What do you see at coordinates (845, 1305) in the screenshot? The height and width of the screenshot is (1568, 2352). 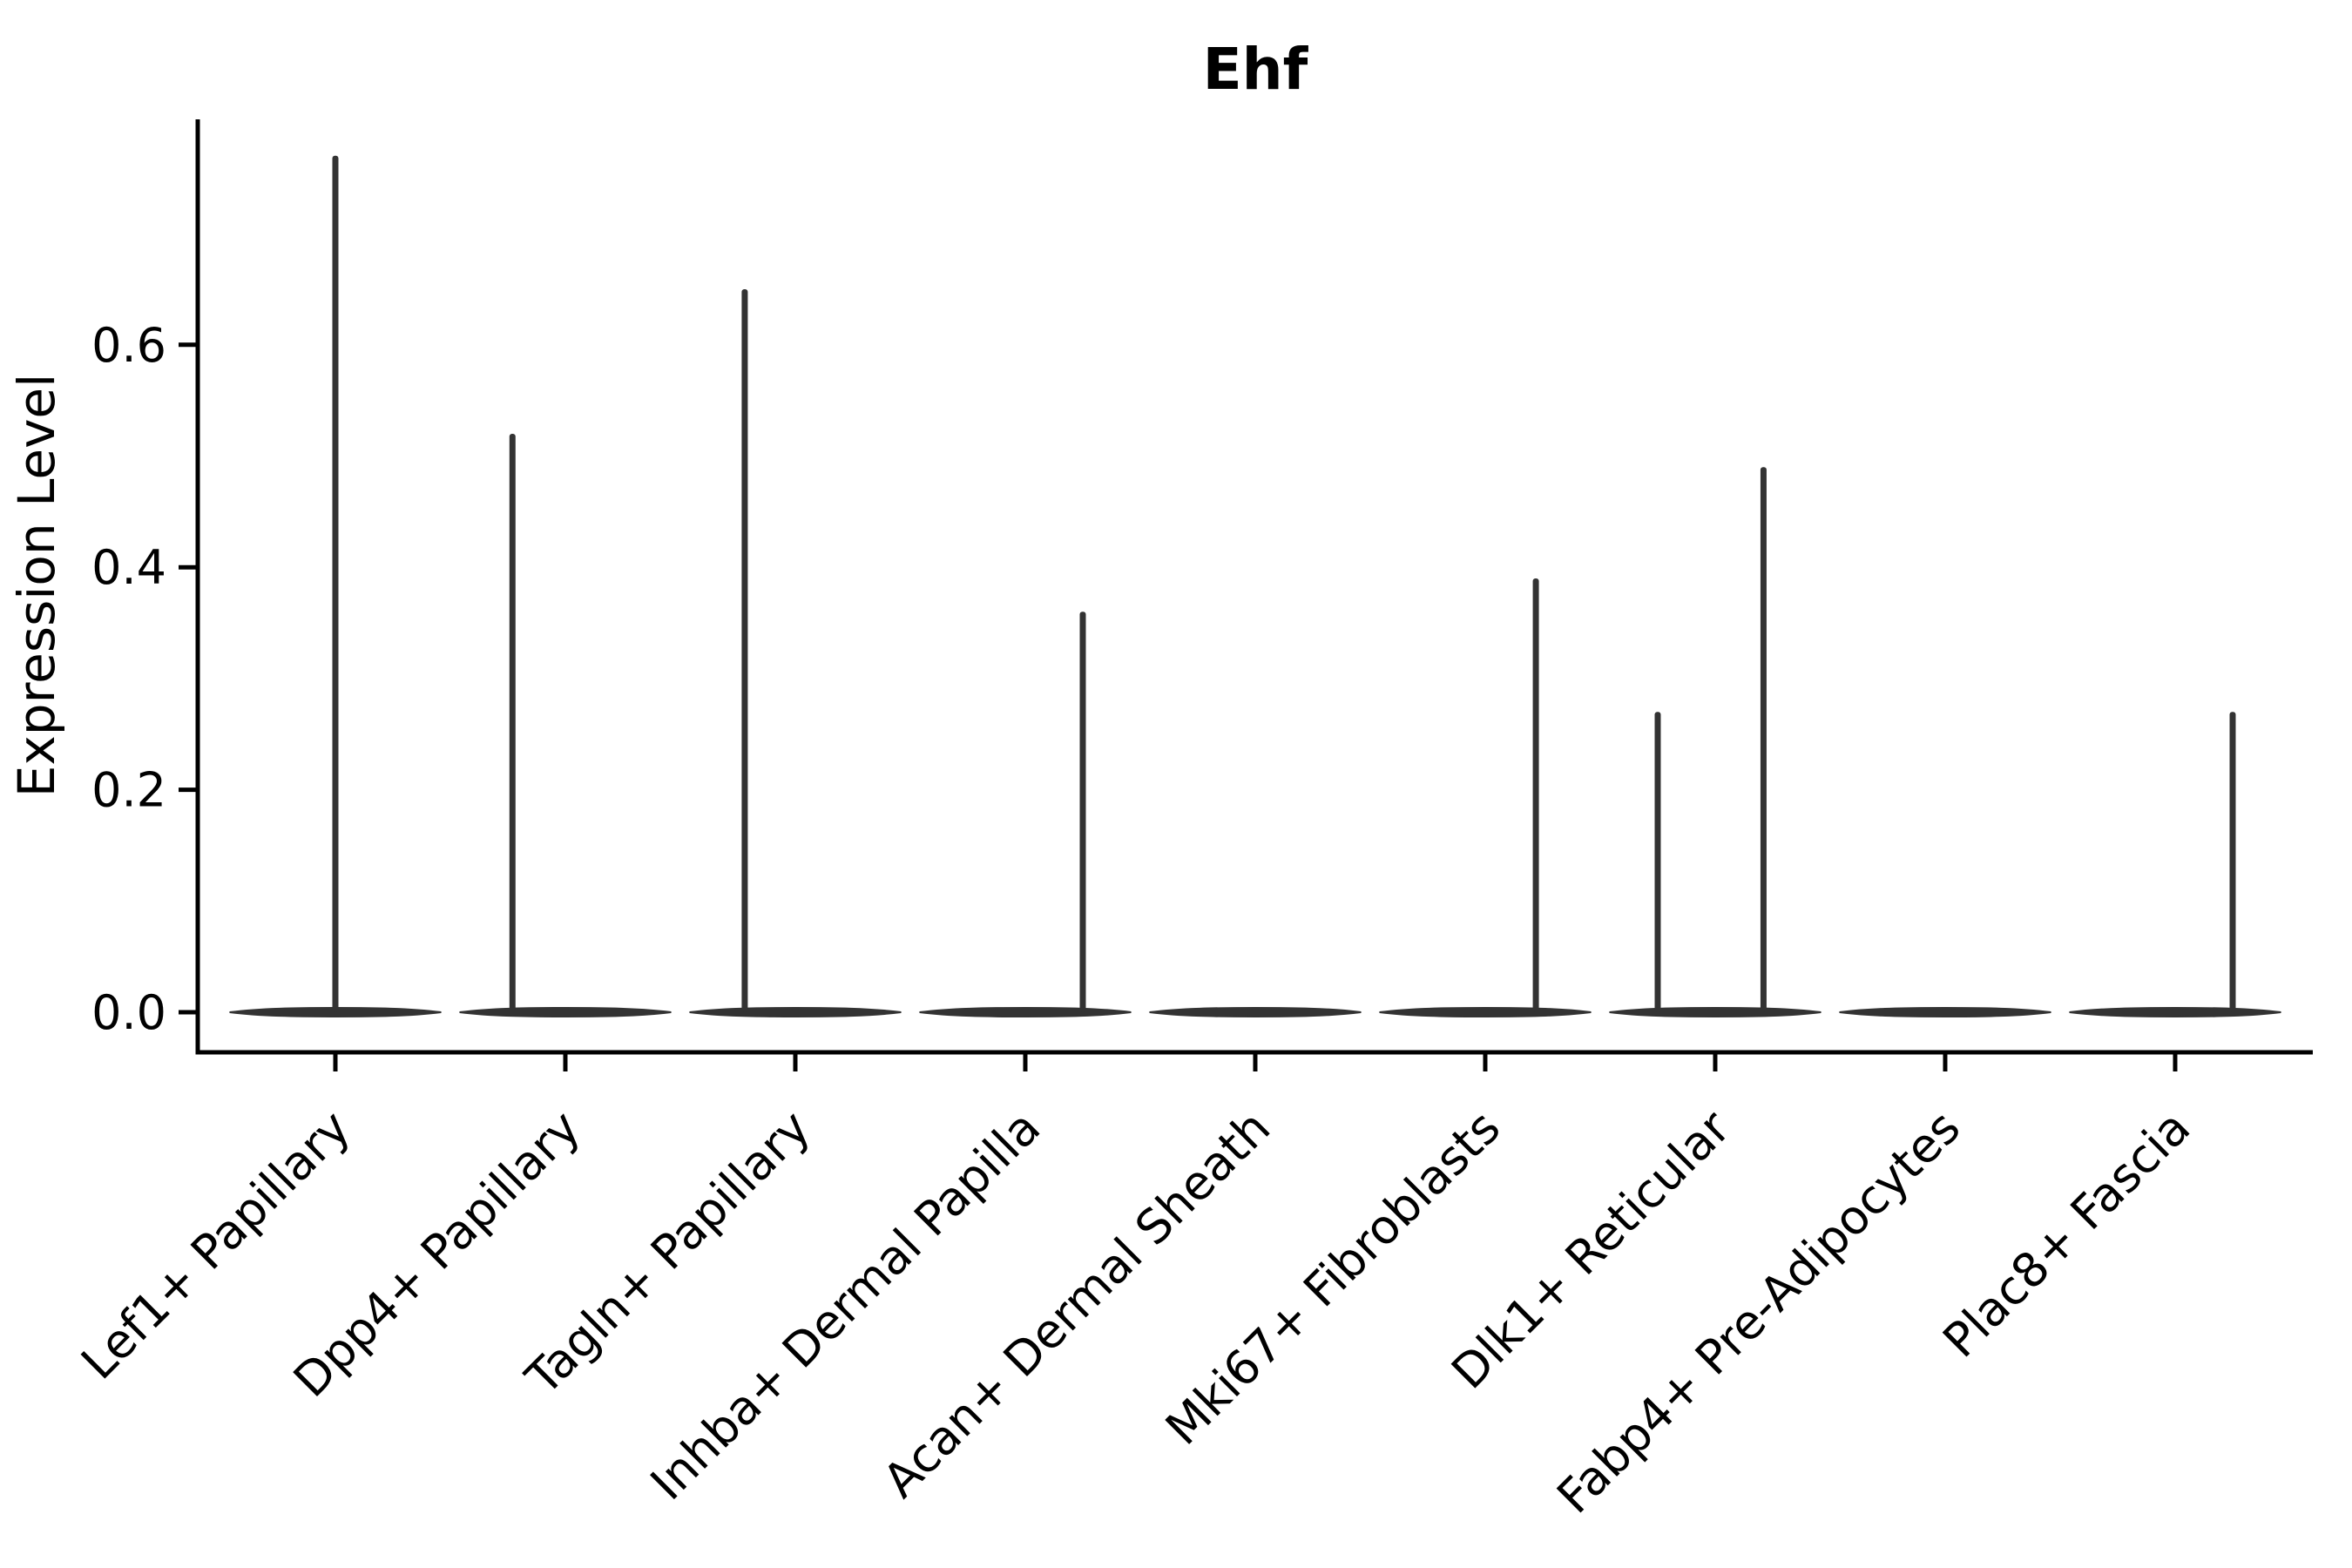 I see `x-tick-label: Inhba+ Dermal Papilla` at bounding box center [845, 1305].